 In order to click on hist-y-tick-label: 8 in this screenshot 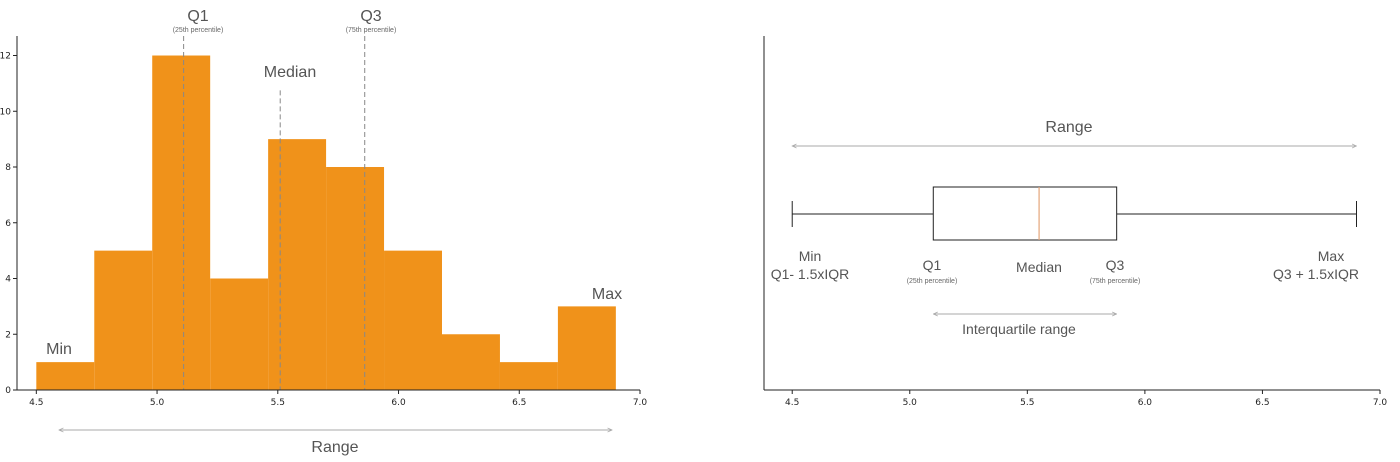, I will do `click(8, 168)`.